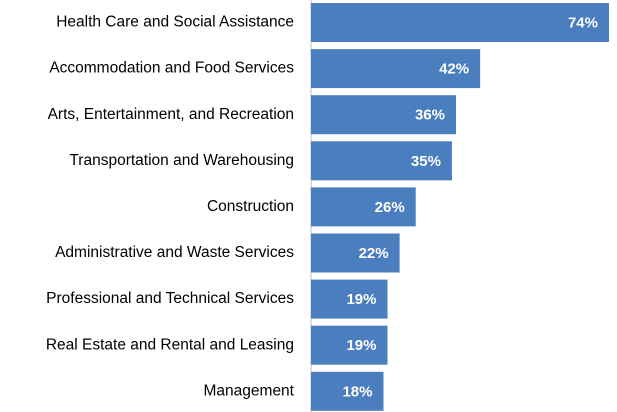  What do you see at coordinates (175, 22) in the screenshot?
I see `category-label: Health Care and Social Assistance` at bounding box center [175, 22].